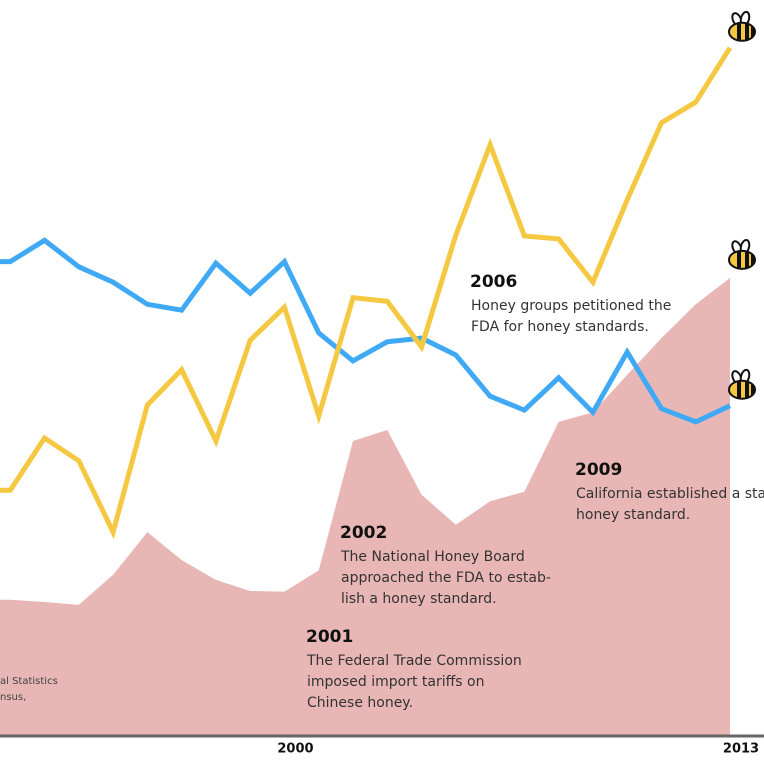  Describe the element at coordinates (363, 533) in the screenshot. I see `annotation-title: 2002` at that location.